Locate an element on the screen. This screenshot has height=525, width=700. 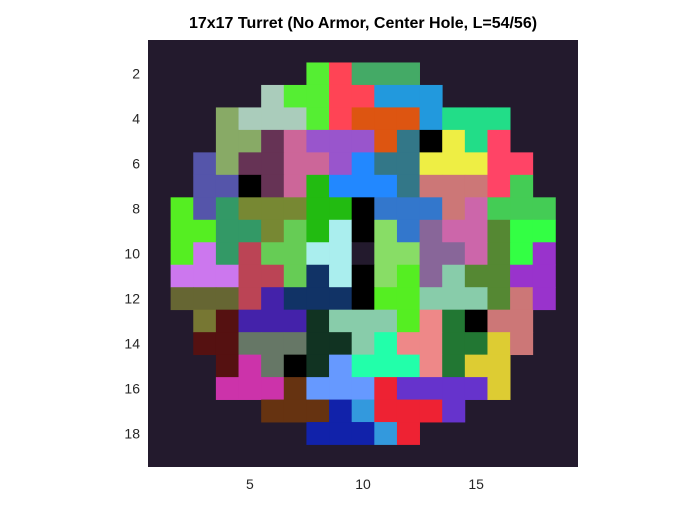
heatmap-cell-r11-c14 is located at coordinates (454, 276).